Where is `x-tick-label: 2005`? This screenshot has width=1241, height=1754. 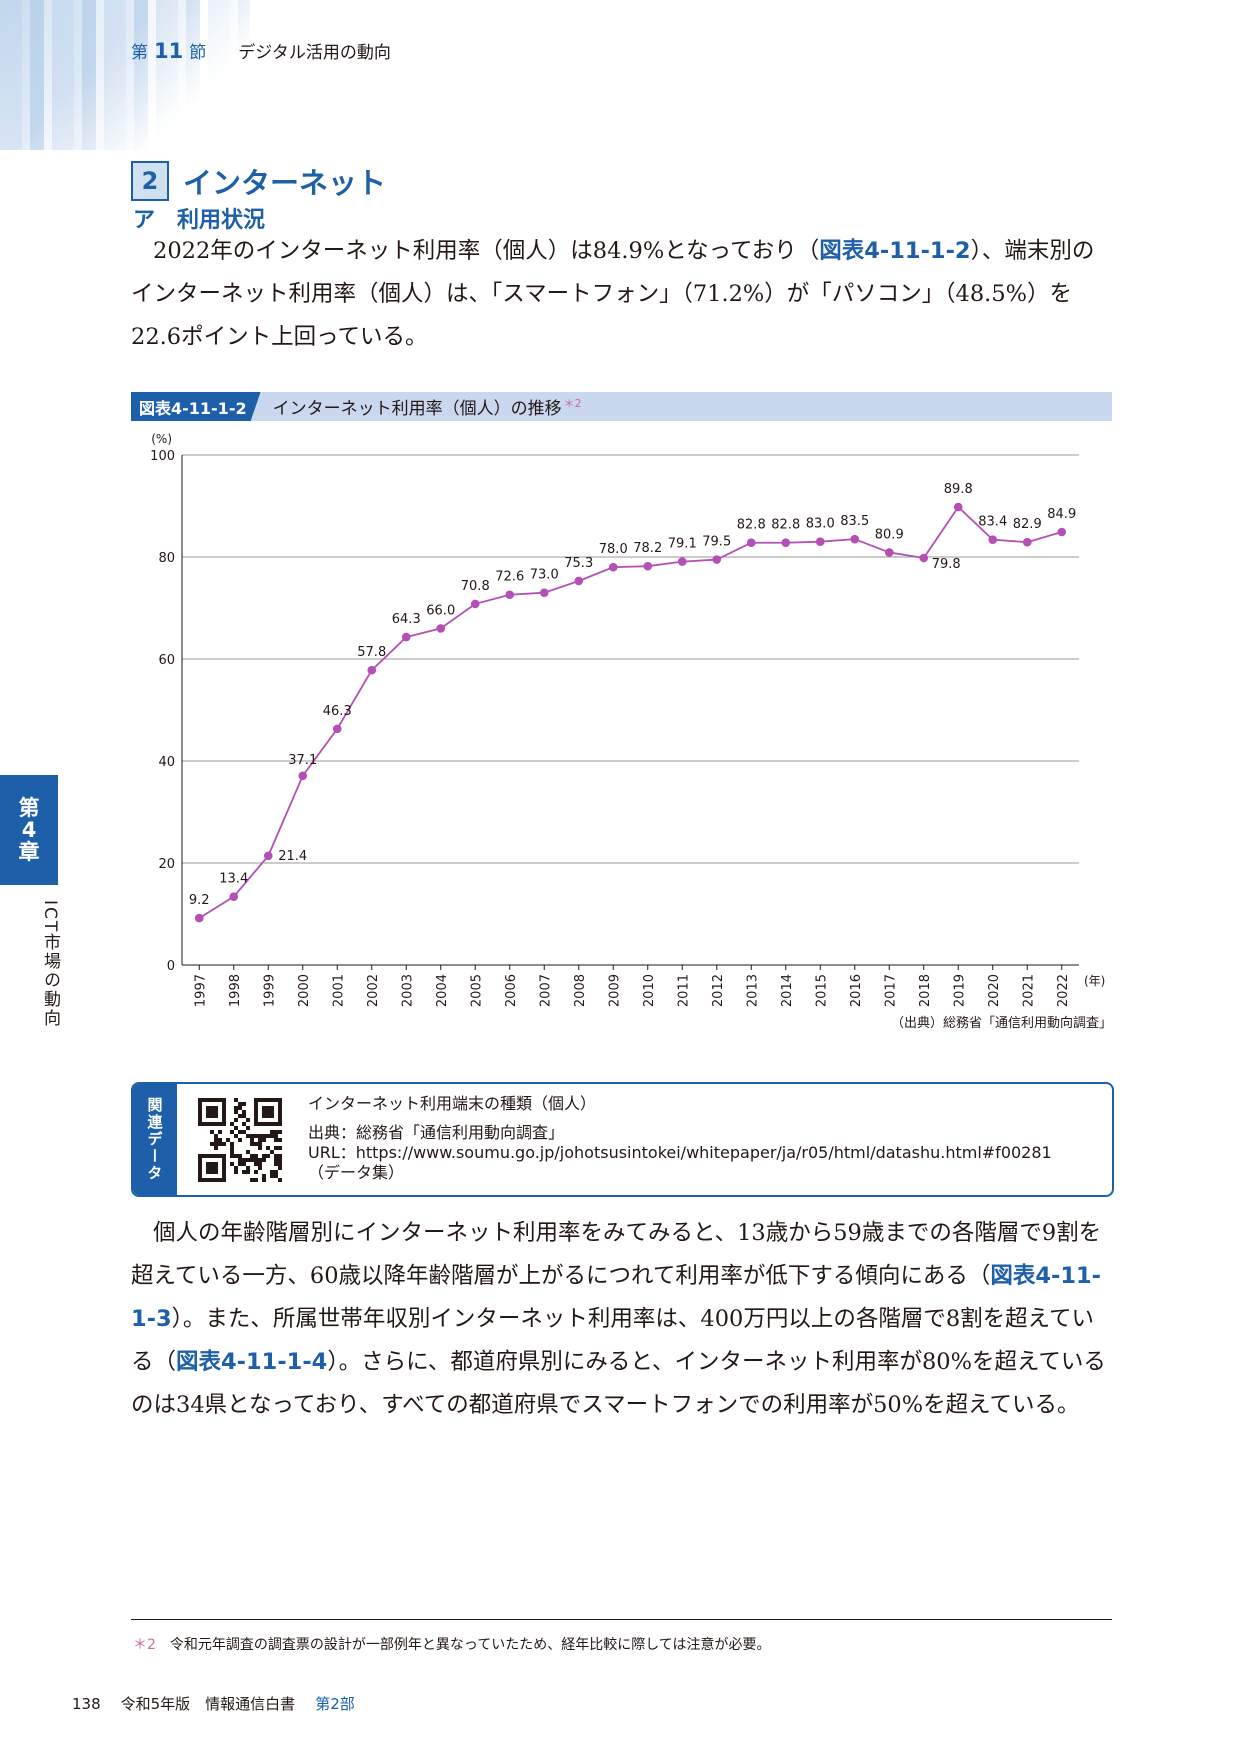
x-tick-label: 2005 is located at coordinates (476, 990).